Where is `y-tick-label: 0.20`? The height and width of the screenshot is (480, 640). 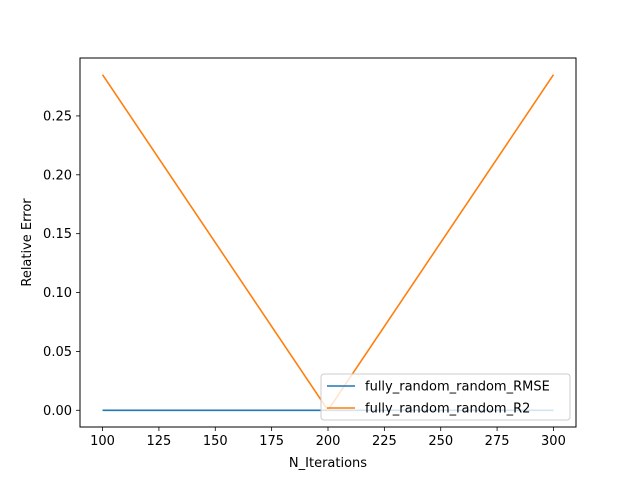 y-tick-label: 0.20 is located at coordinates (57, 175).